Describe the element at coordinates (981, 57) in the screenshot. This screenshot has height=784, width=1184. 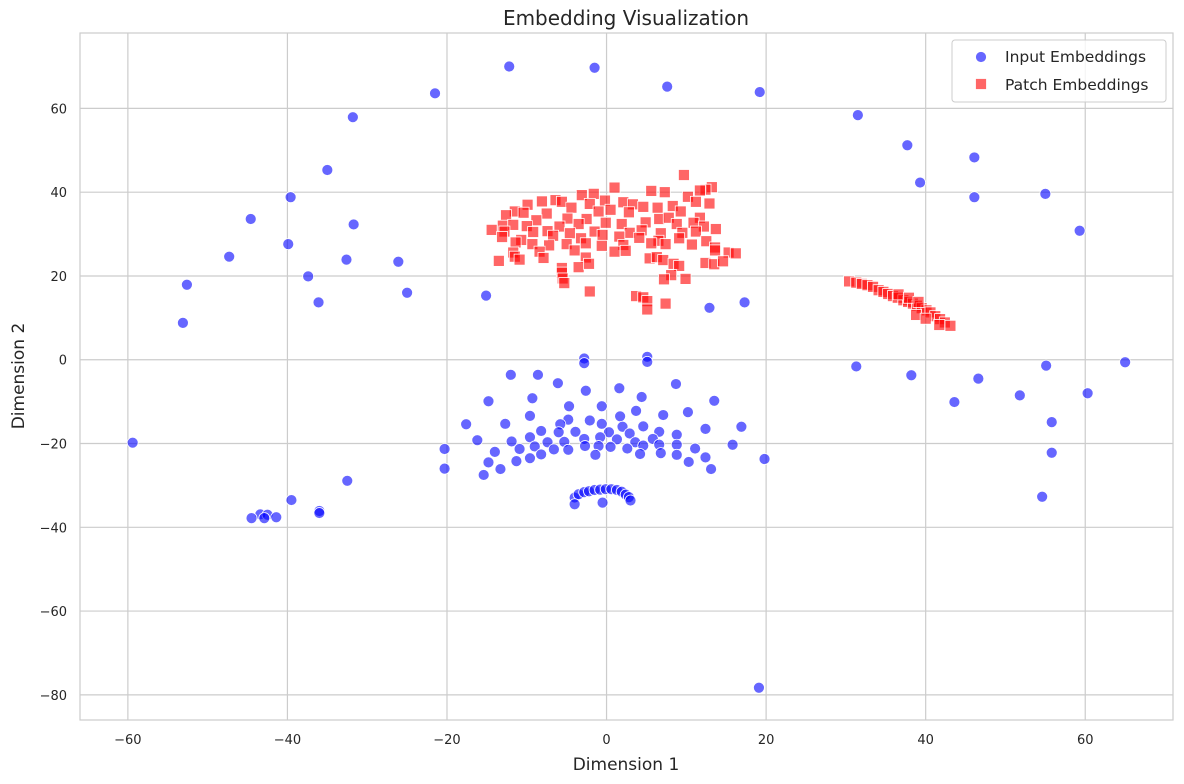
I see `legend-marker-input-embeddings` at that location.